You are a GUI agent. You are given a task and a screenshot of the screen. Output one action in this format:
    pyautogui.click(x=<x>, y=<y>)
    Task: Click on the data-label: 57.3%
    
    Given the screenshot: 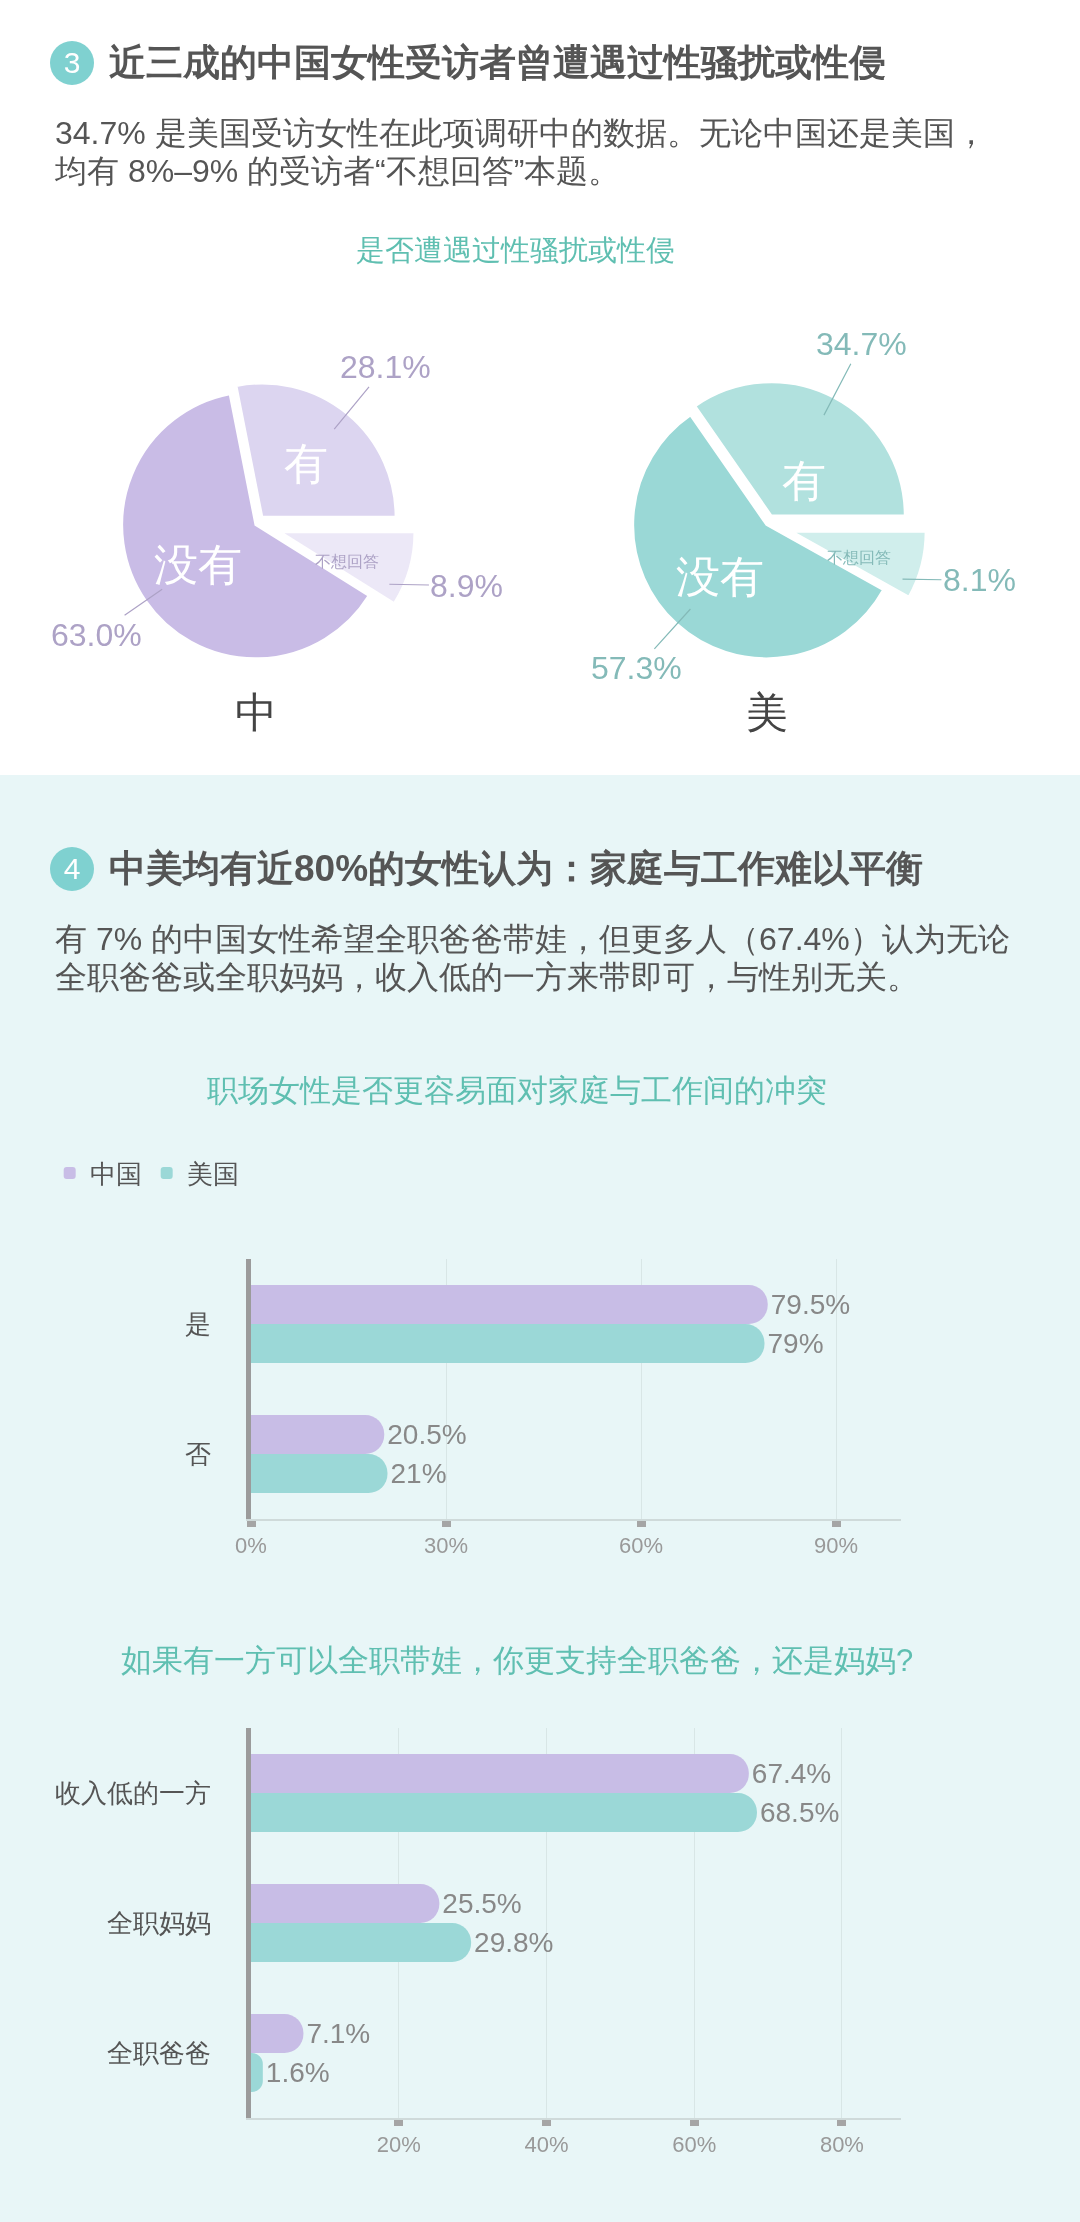 What is the action you would take?
    pyautogui.click(x=636, y=668)
    